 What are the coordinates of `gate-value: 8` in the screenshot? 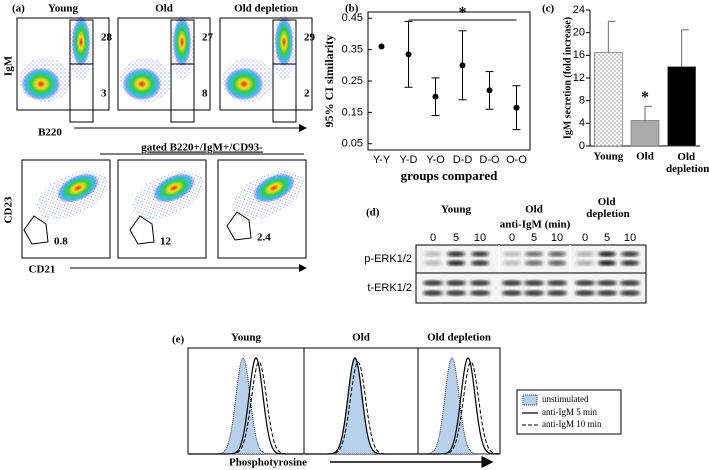 It's located at (205, 94).